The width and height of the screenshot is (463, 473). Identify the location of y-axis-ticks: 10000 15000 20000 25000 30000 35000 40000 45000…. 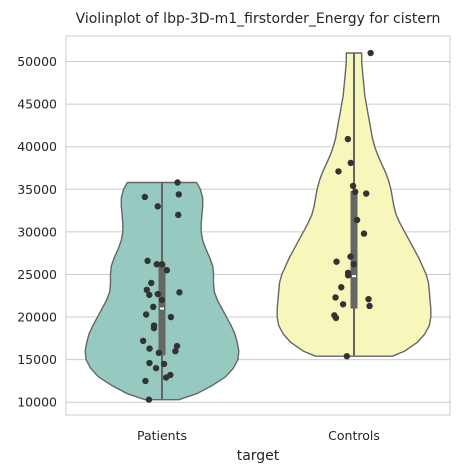
(37, 232).